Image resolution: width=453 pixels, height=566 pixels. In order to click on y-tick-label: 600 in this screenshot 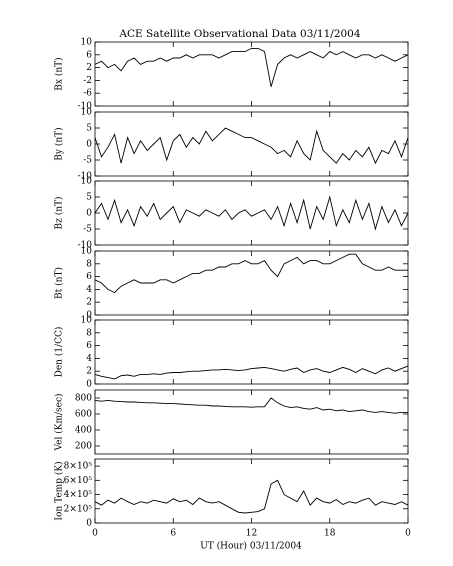, I will do `click(83, 415)`.